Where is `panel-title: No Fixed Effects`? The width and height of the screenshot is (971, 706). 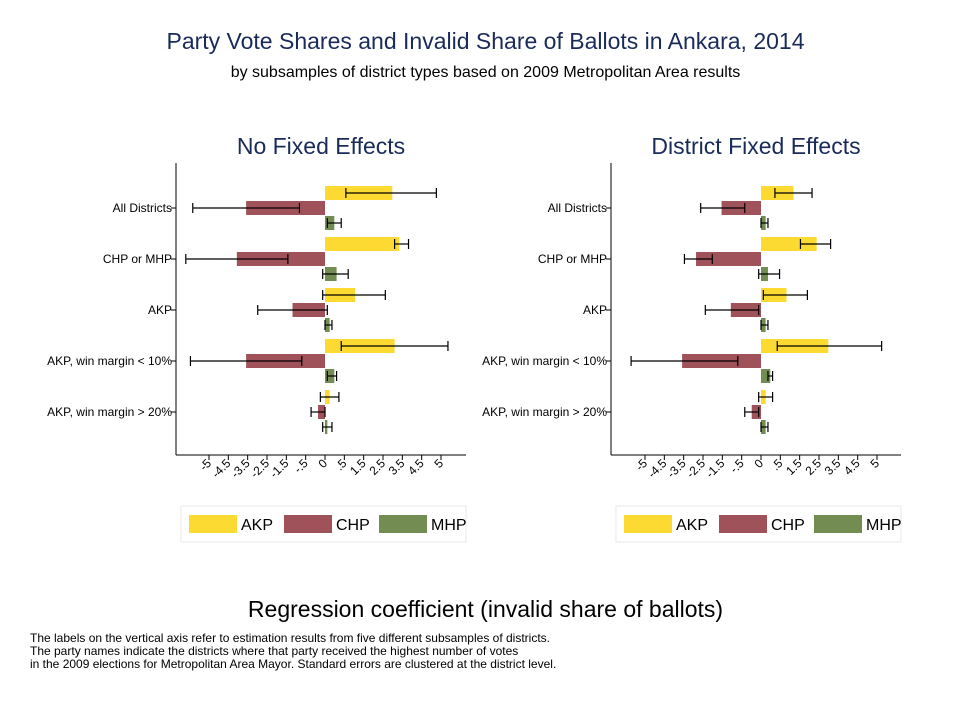 panel-title: No Fixed Effects is located at coordinates (321, 146).